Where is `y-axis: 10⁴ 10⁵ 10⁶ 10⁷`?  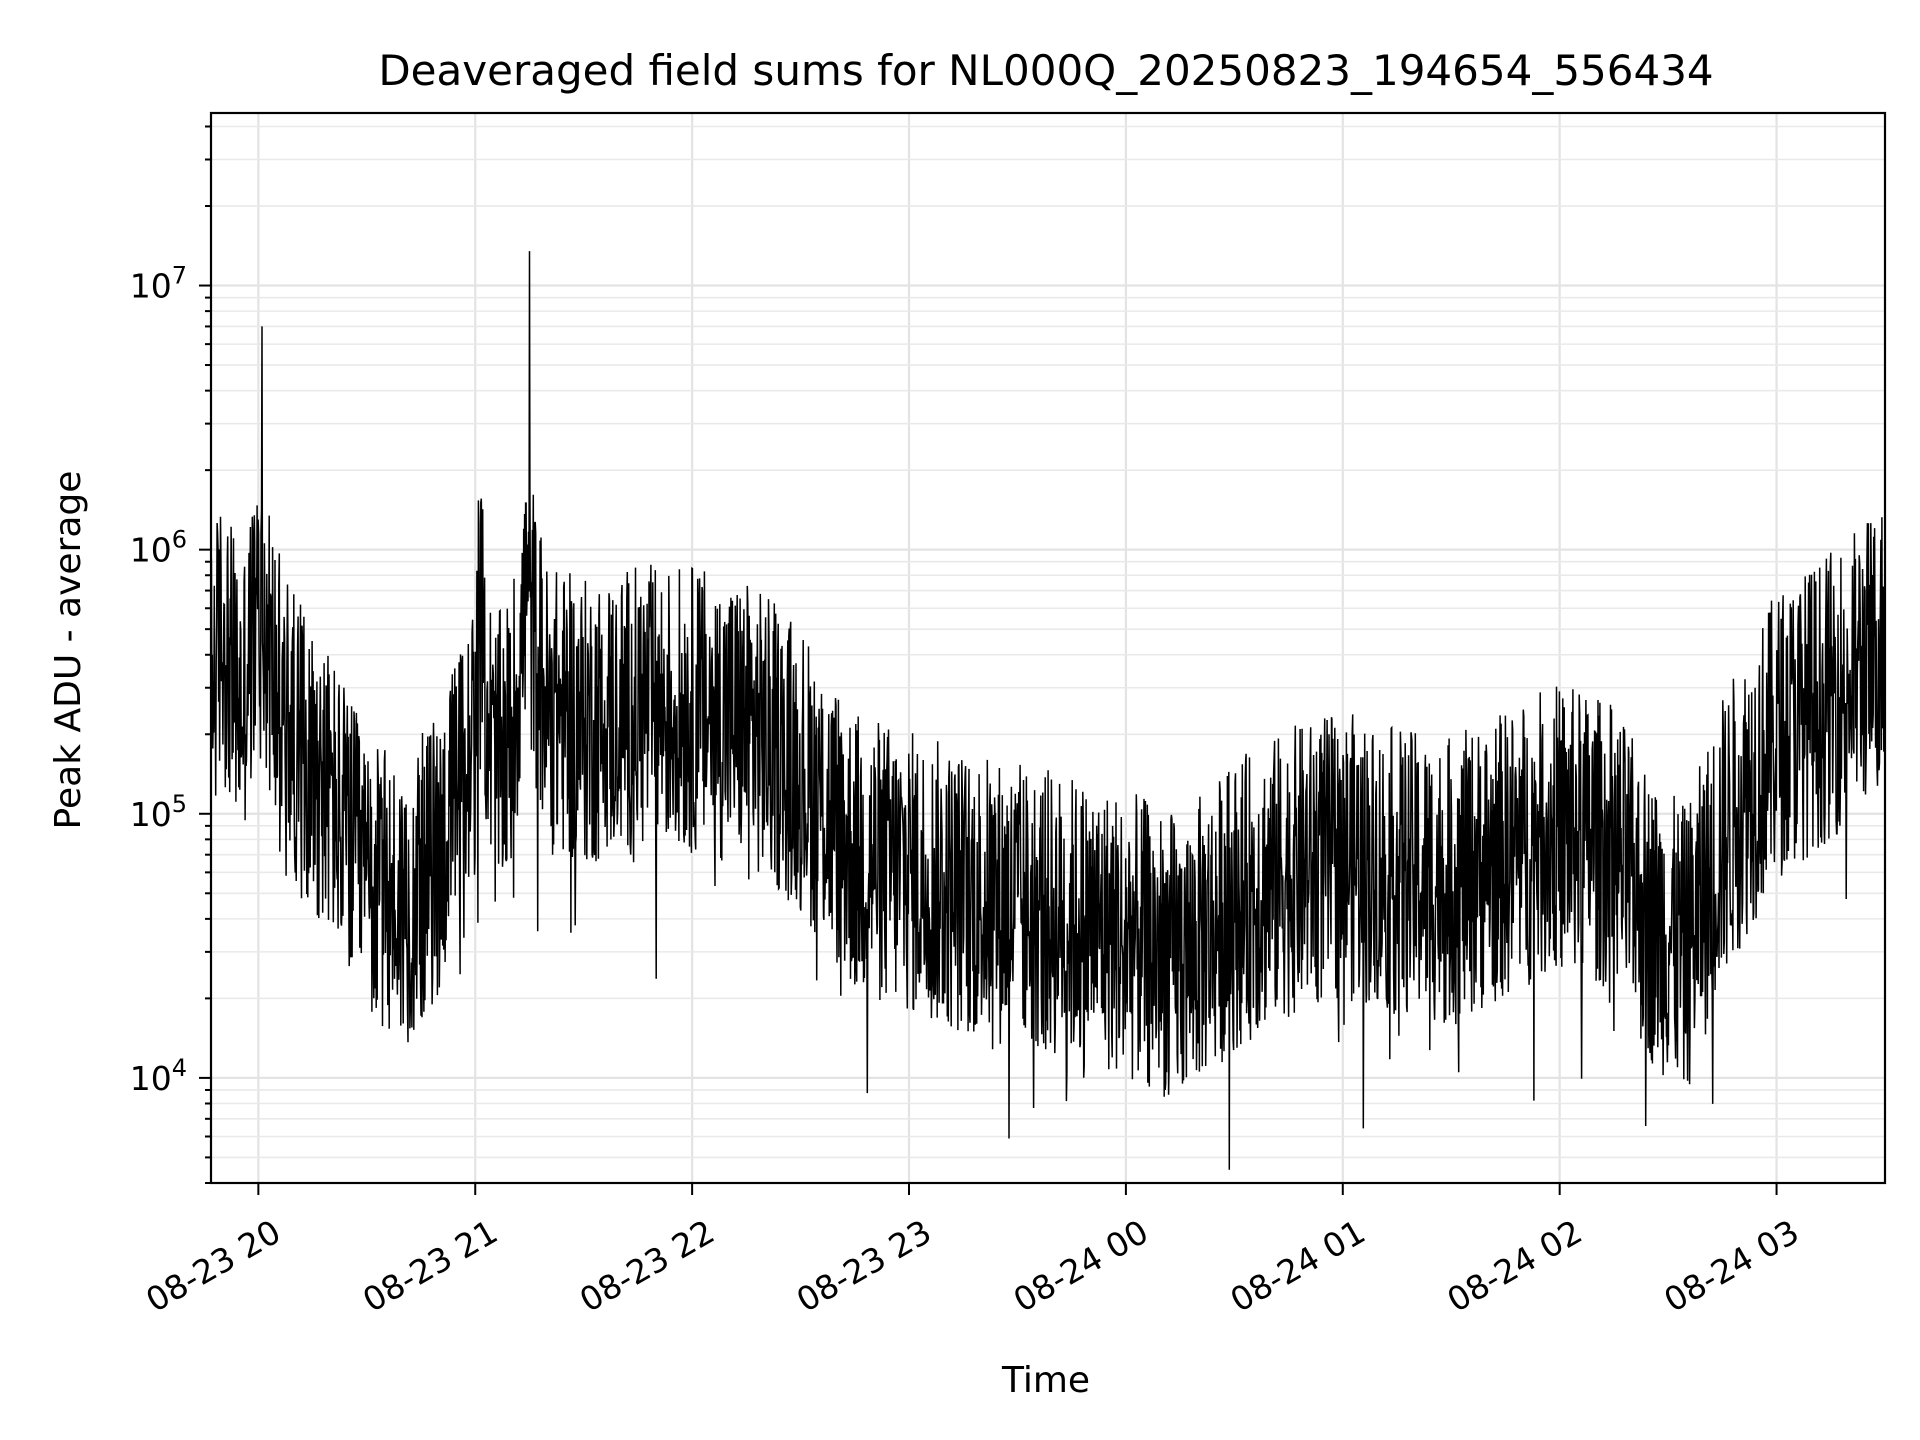 y-axis: 10⁴ 10⁵ 10⁶ 10⁷ is located at coordinates (170, 654).